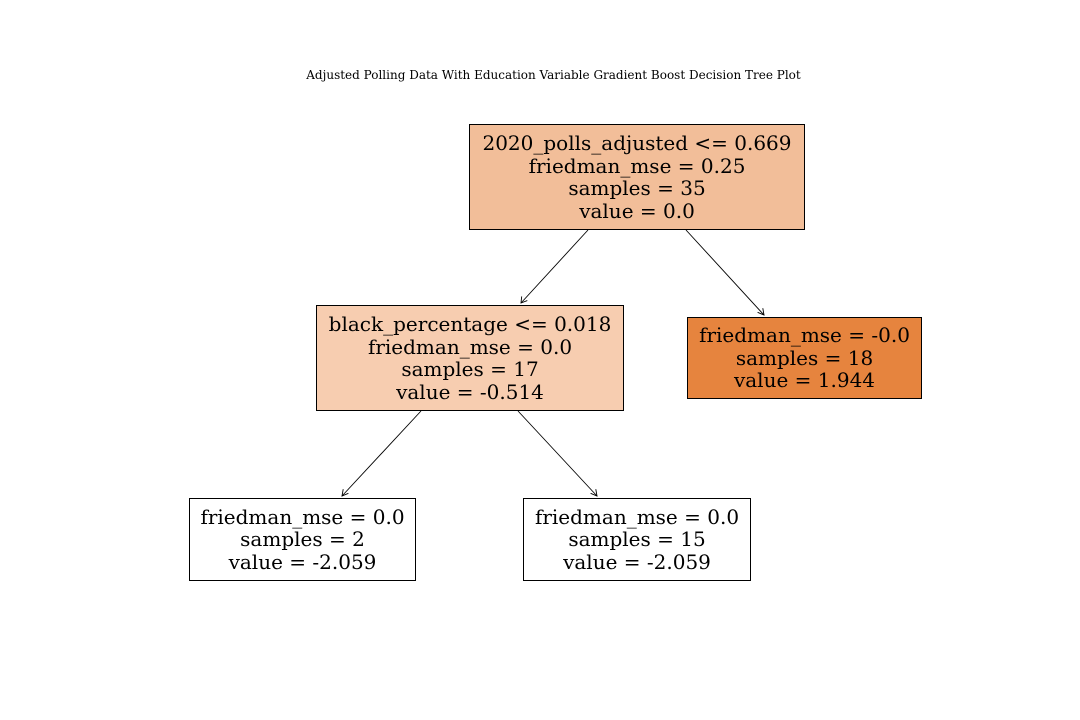 The height and width of the screenshot is (720, 1080). I want to click on node-samples: samples = 15, so click(637, 539).